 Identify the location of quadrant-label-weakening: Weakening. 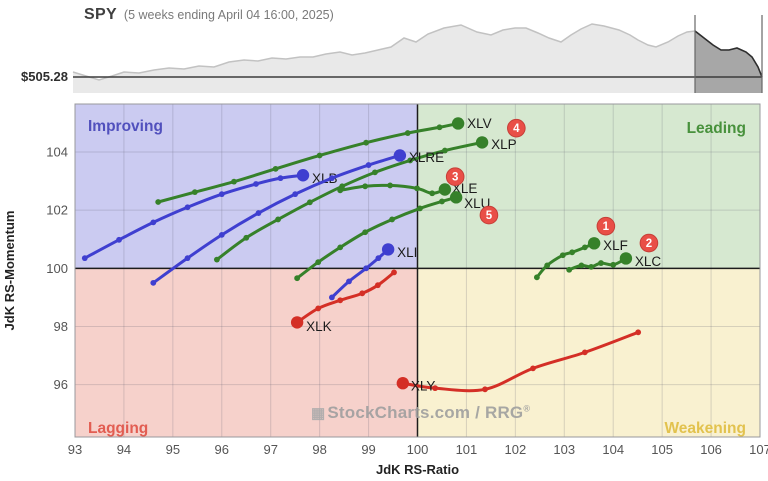
(705, 428).